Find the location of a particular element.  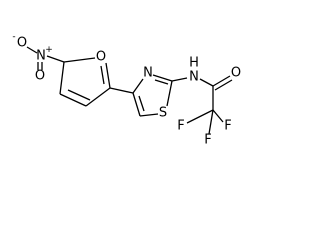

atom-hydrogen: H is located at coordinates (194, 63).